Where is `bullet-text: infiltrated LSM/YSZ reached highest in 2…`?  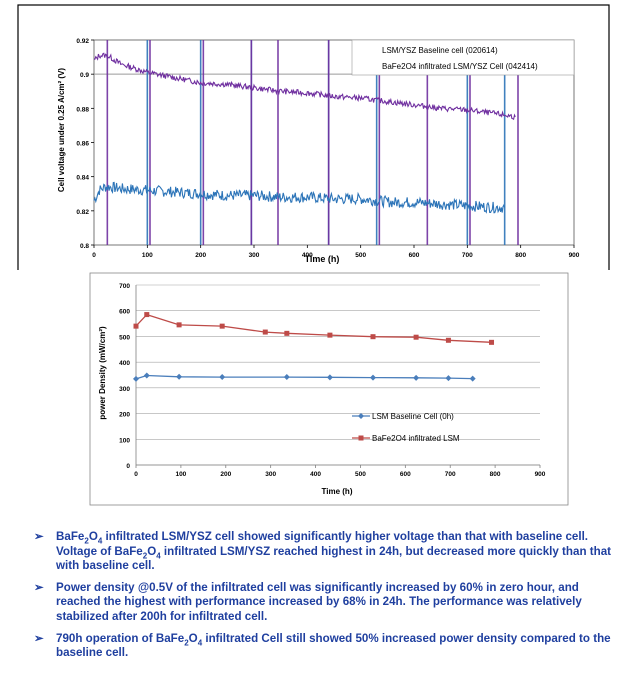 bullet-text: infiltrated LSM/YSZ reached highest in 2… is located at coordinates (334, 558).